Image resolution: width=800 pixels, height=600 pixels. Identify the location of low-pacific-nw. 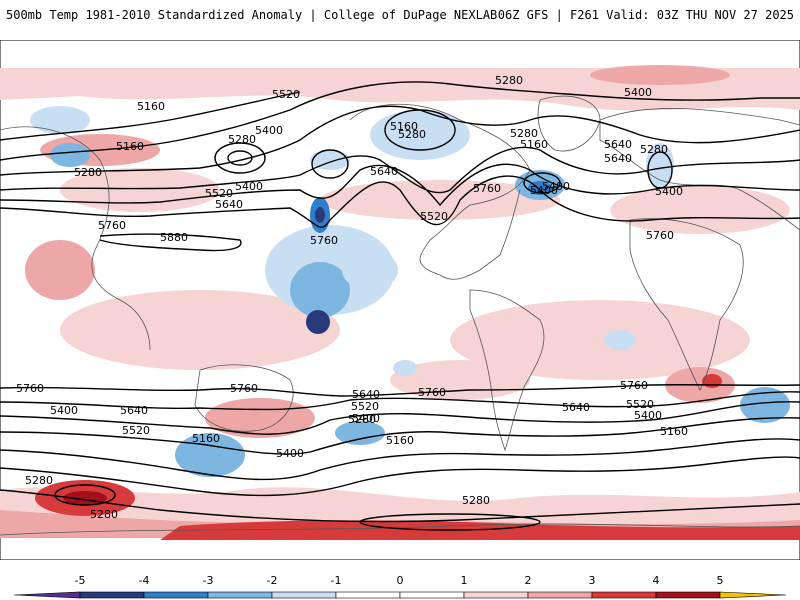
(240, 158).